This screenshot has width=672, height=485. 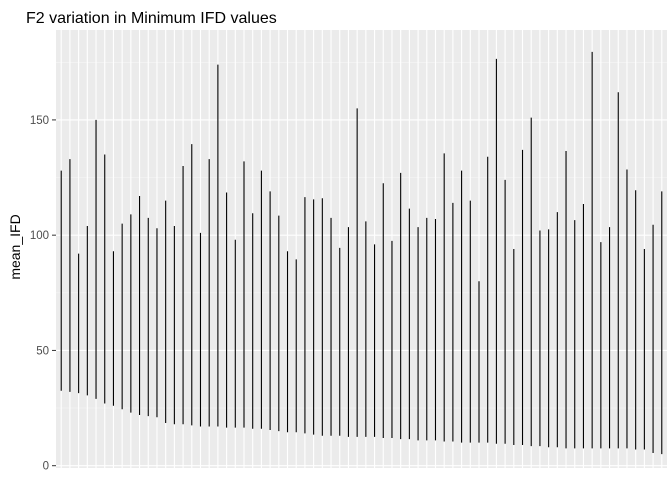 I want to click on y-tick-label: 150, so click(x=39, y=121).